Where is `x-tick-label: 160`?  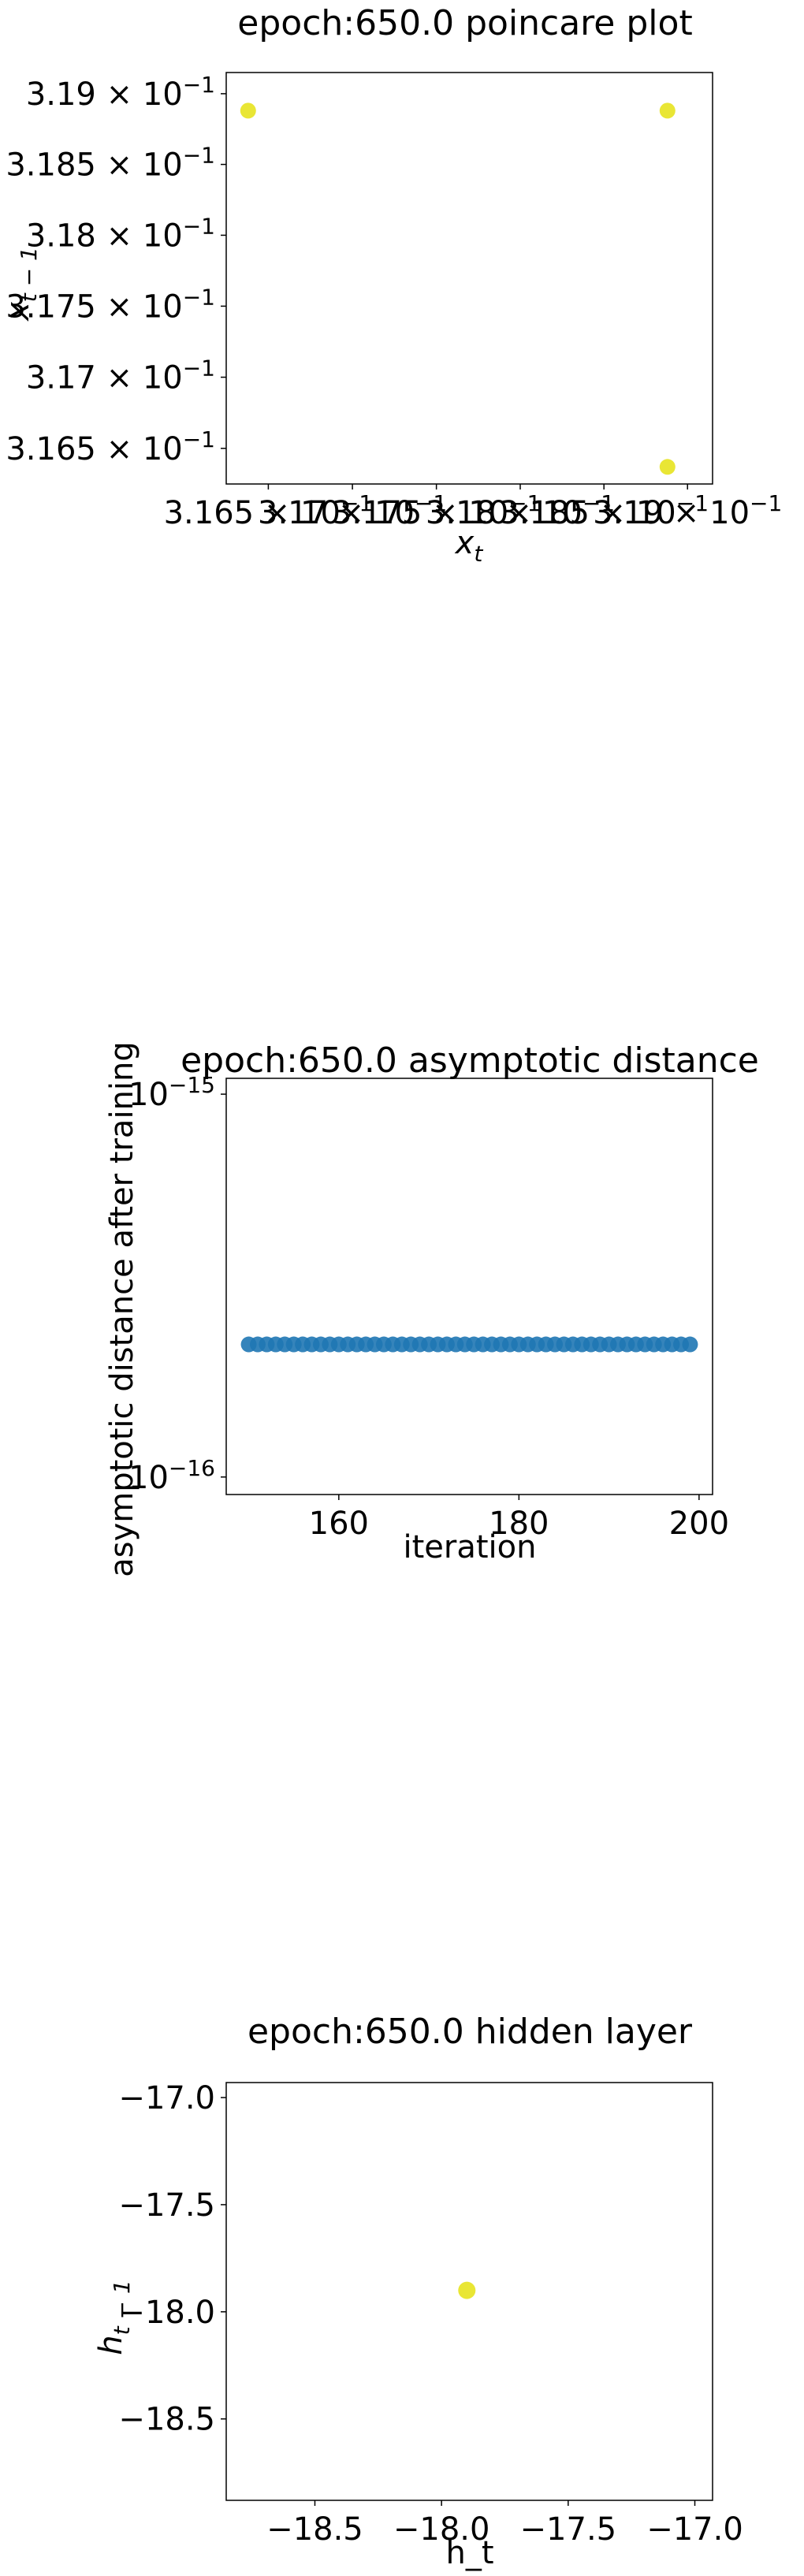
x-tick-label: 160 is located at coordinates (339, 1524).